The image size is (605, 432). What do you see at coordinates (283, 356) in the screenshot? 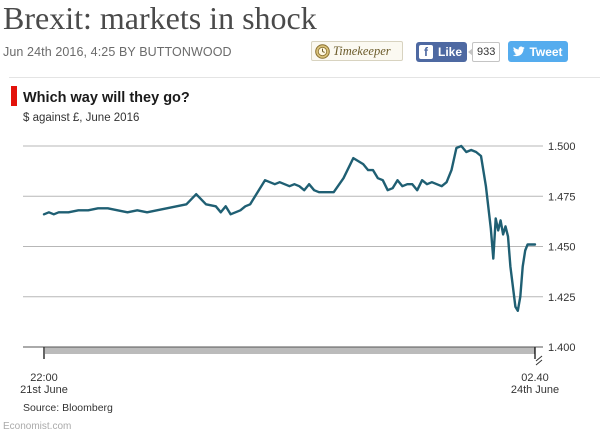
I see `x-axis` at bounding box center [283, 356].